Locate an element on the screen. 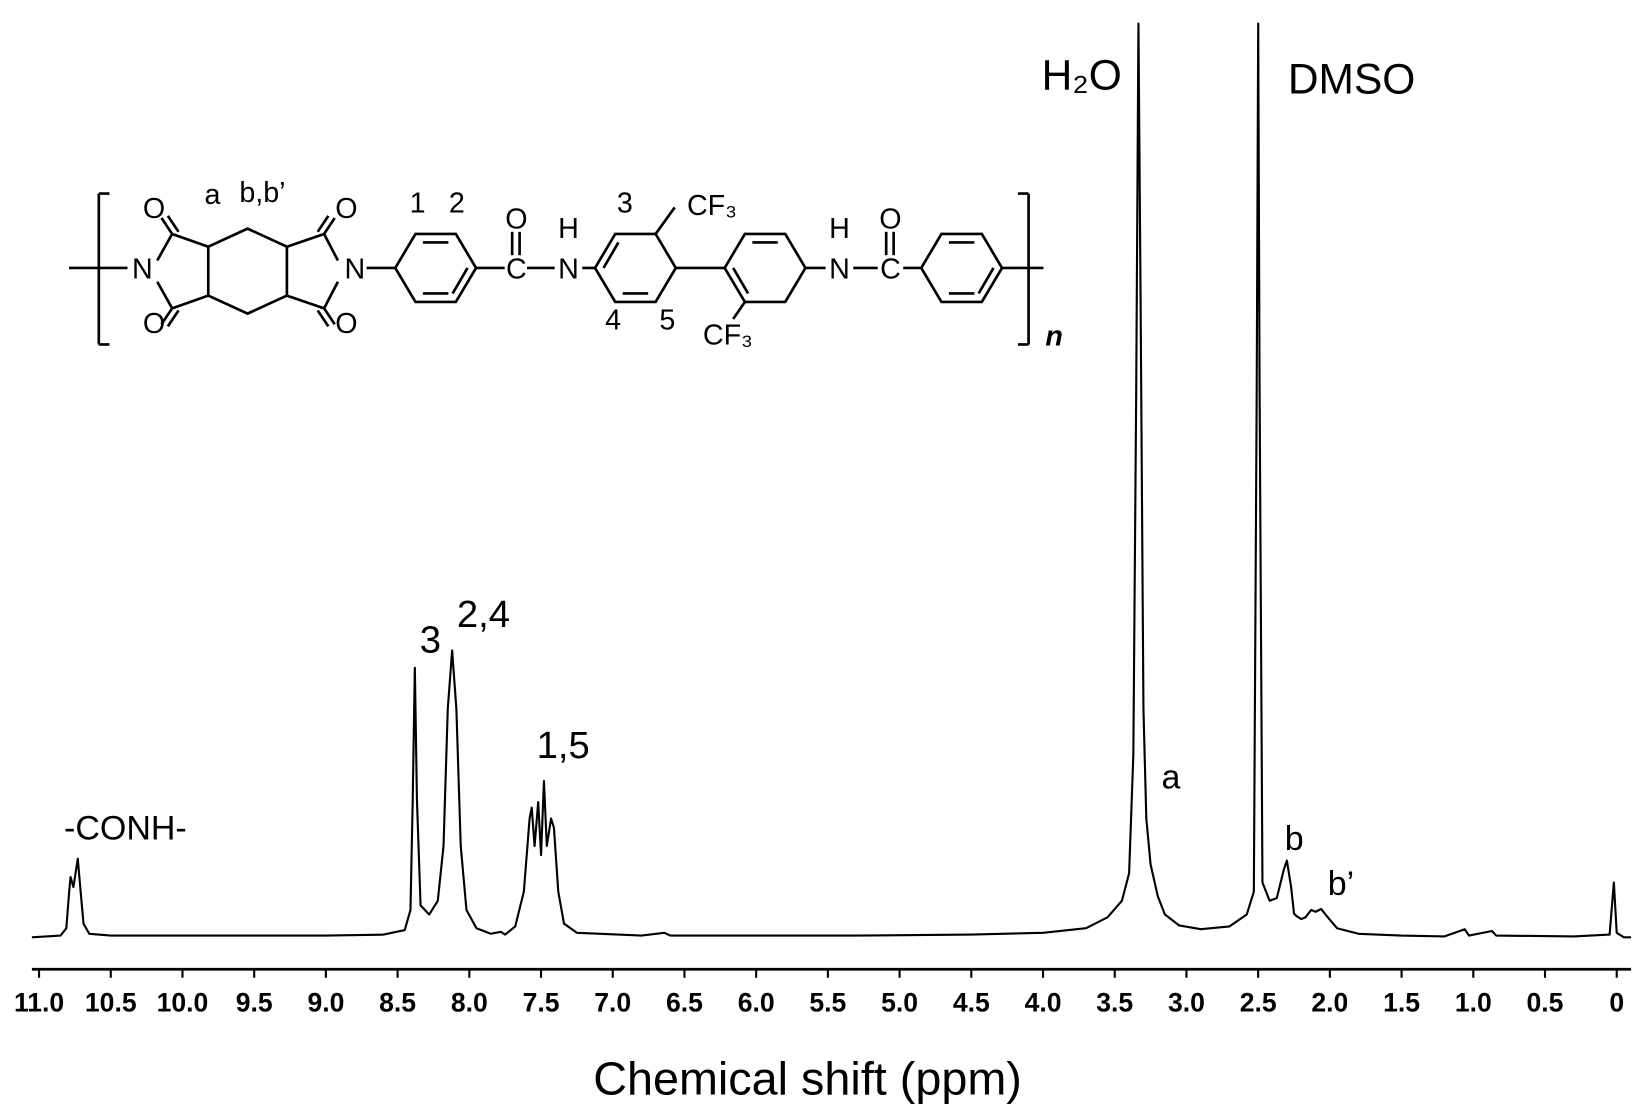 This screenshot has height=1115, width=1647. structure-label: n is located at coordinates (1054, 337).